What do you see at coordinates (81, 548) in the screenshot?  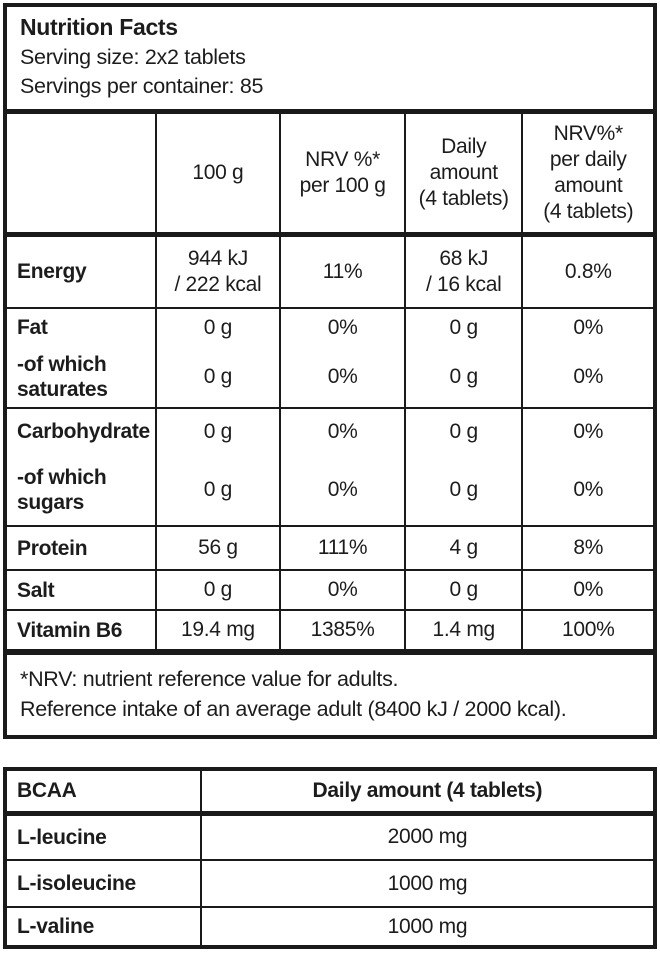 I see `row-label-protein: Protein` at bounding box center [81, 548].